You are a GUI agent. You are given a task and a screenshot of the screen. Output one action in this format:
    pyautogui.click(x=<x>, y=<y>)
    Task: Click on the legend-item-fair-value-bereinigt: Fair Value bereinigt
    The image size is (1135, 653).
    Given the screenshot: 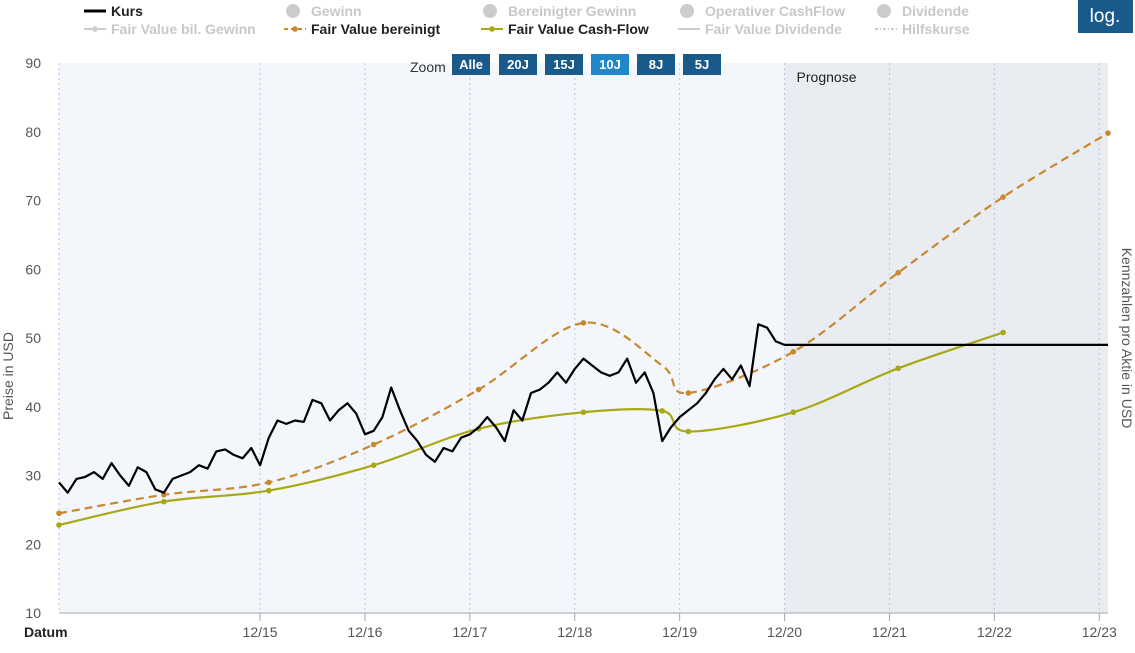 What is the action you would take?
    pyautogui.click(x=362, y=29)
    